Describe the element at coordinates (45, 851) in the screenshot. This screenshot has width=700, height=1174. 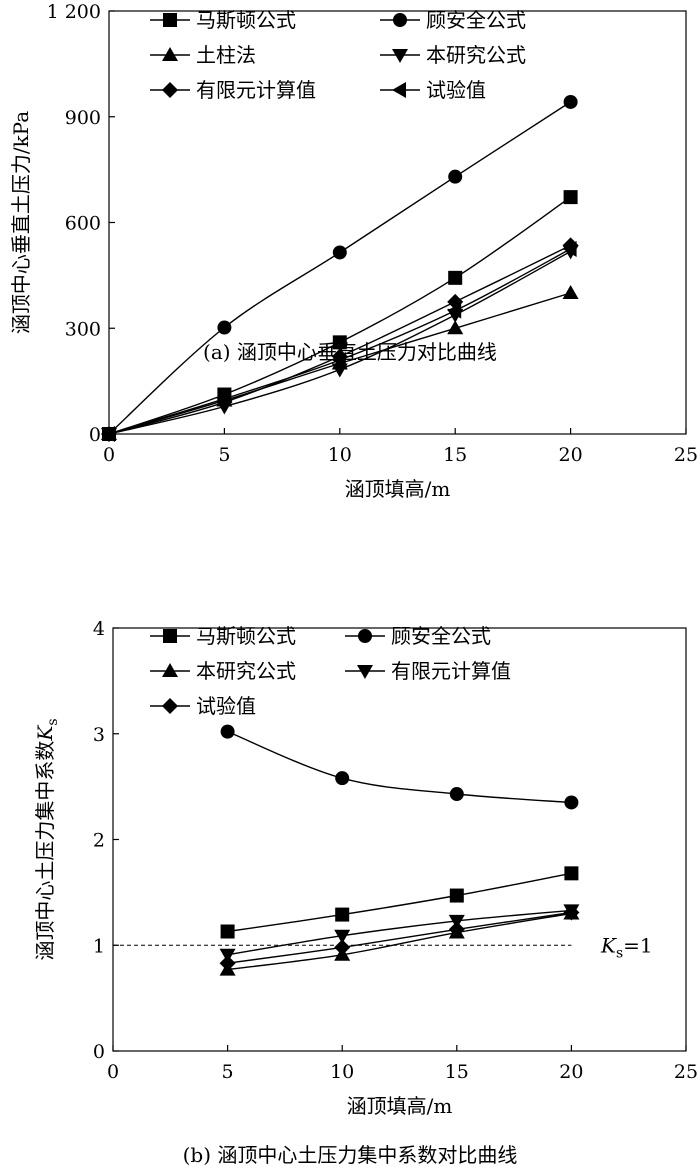
I see `y-axis-label-text: 涵顶中心土压力集中系数` at that location.